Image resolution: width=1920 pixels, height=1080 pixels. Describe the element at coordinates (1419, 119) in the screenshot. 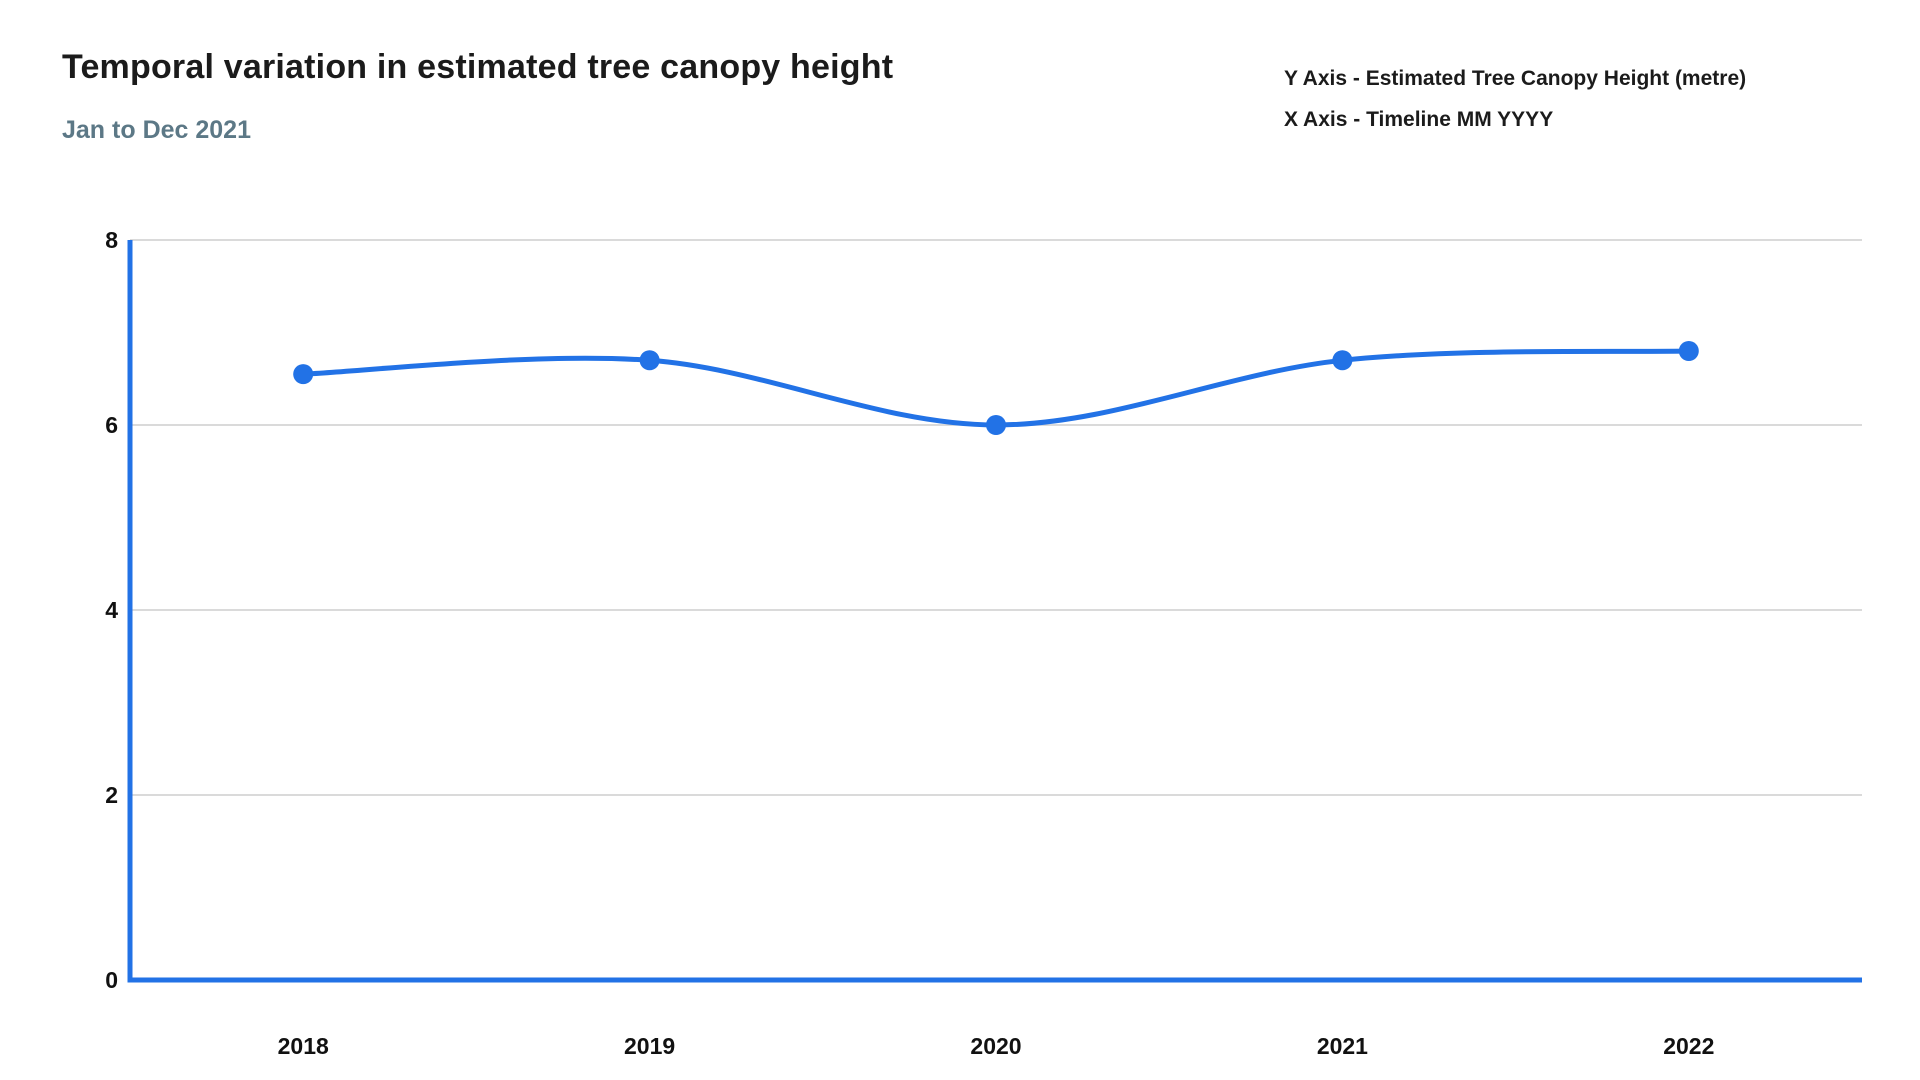

I see `x-axis-note: X Axis - Timeline MM YYYY` at that location.